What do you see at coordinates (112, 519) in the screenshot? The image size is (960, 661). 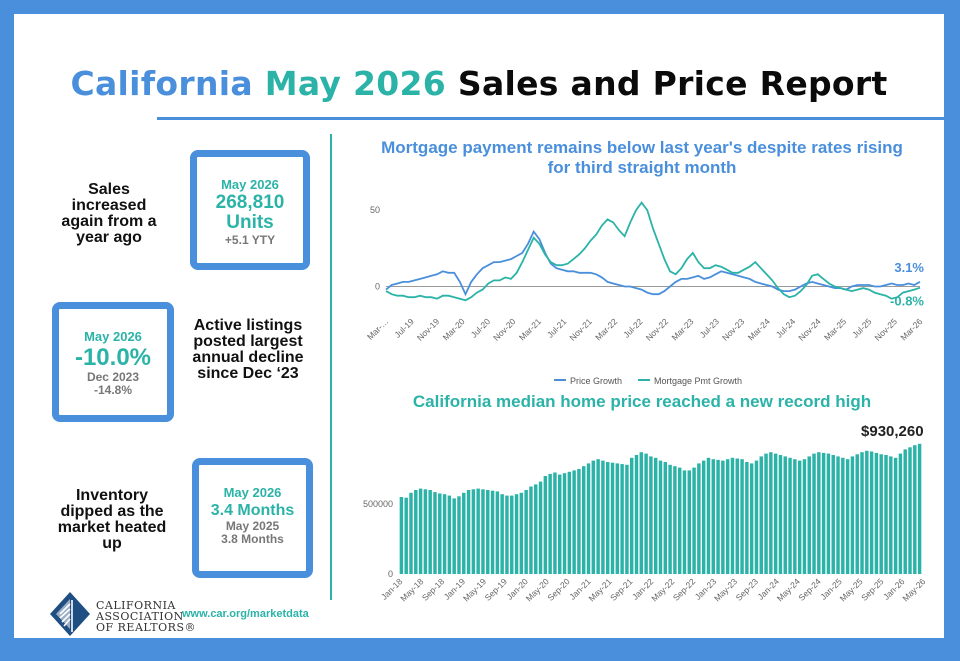 I see `inventory-description: Inventory dipped as the market heated up` at bounding box center [112, 519].